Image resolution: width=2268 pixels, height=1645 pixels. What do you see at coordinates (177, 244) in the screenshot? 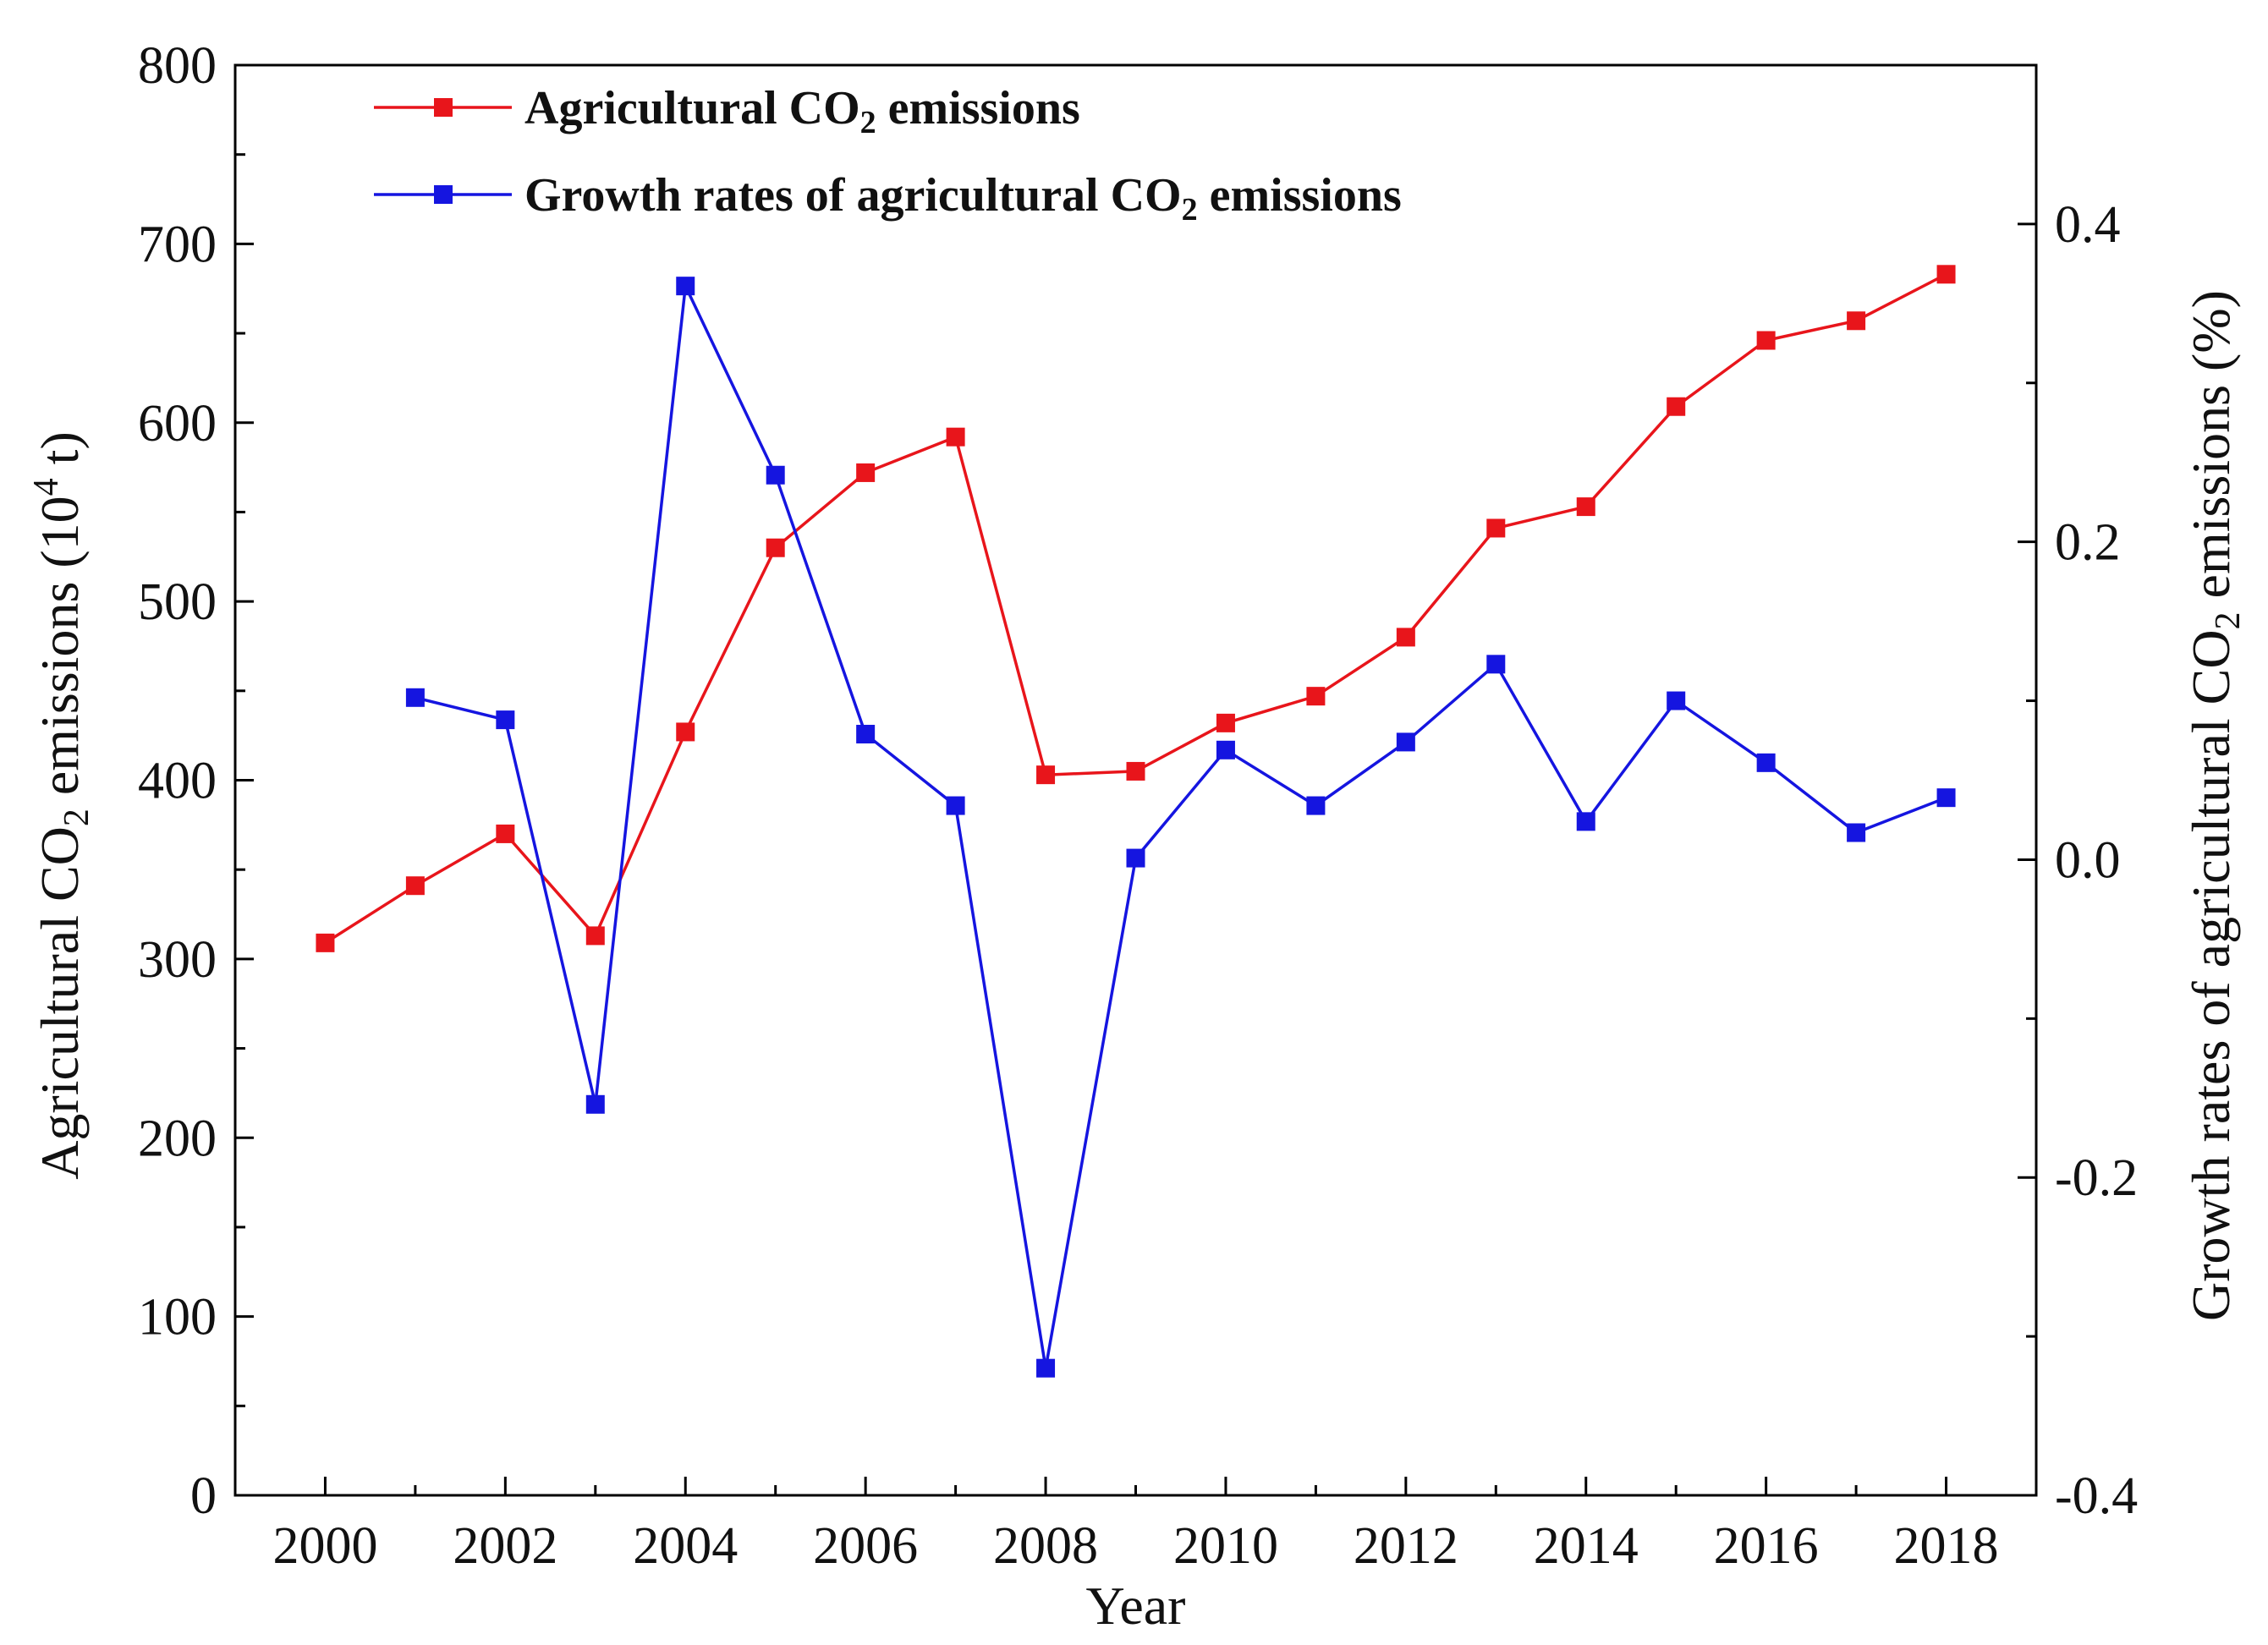
I see `left-tick-label: 700` at bounding box center [177, 244].